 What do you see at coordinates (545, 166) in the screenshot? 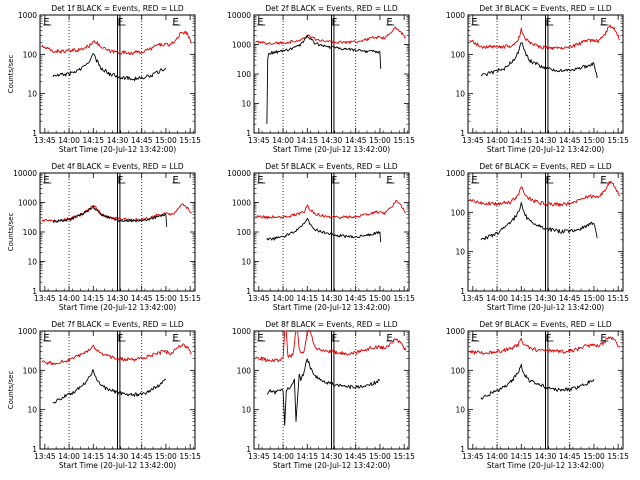
I see `panel-title: Det 6f BLACK = Events, RED = LLD` at bounding box center [545, 166].